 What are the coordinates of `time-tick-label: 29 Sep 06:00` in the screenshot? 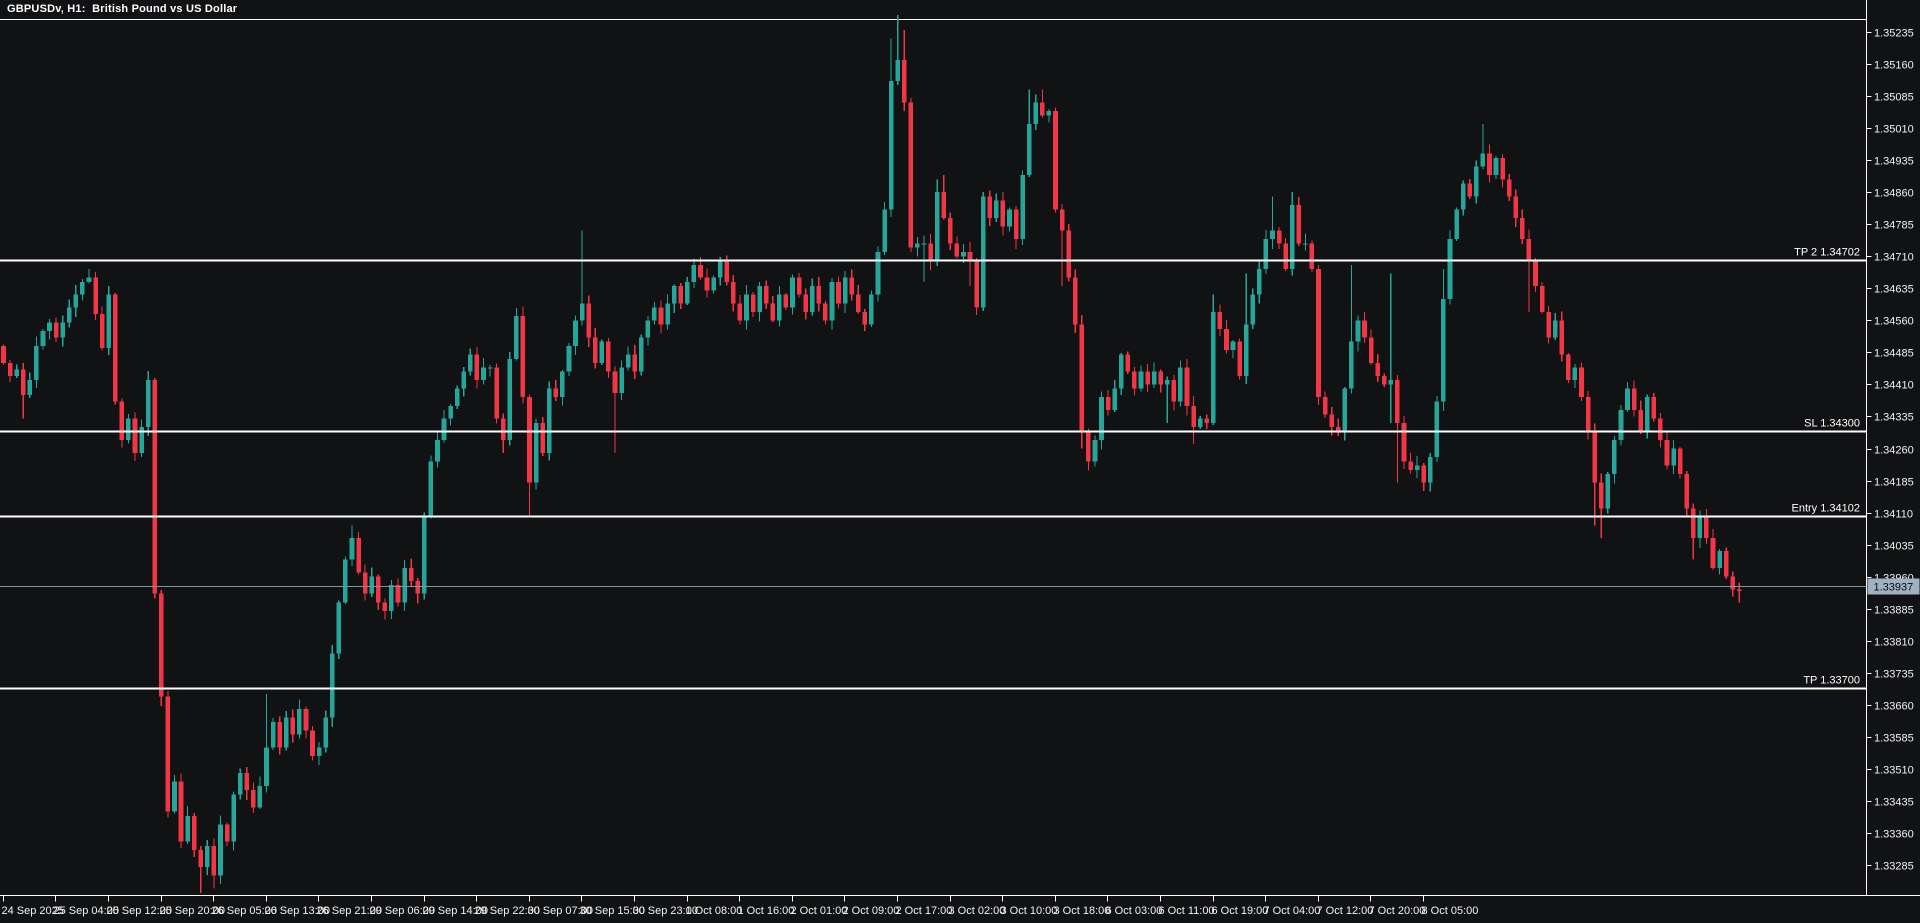 It's located at (402, 911).